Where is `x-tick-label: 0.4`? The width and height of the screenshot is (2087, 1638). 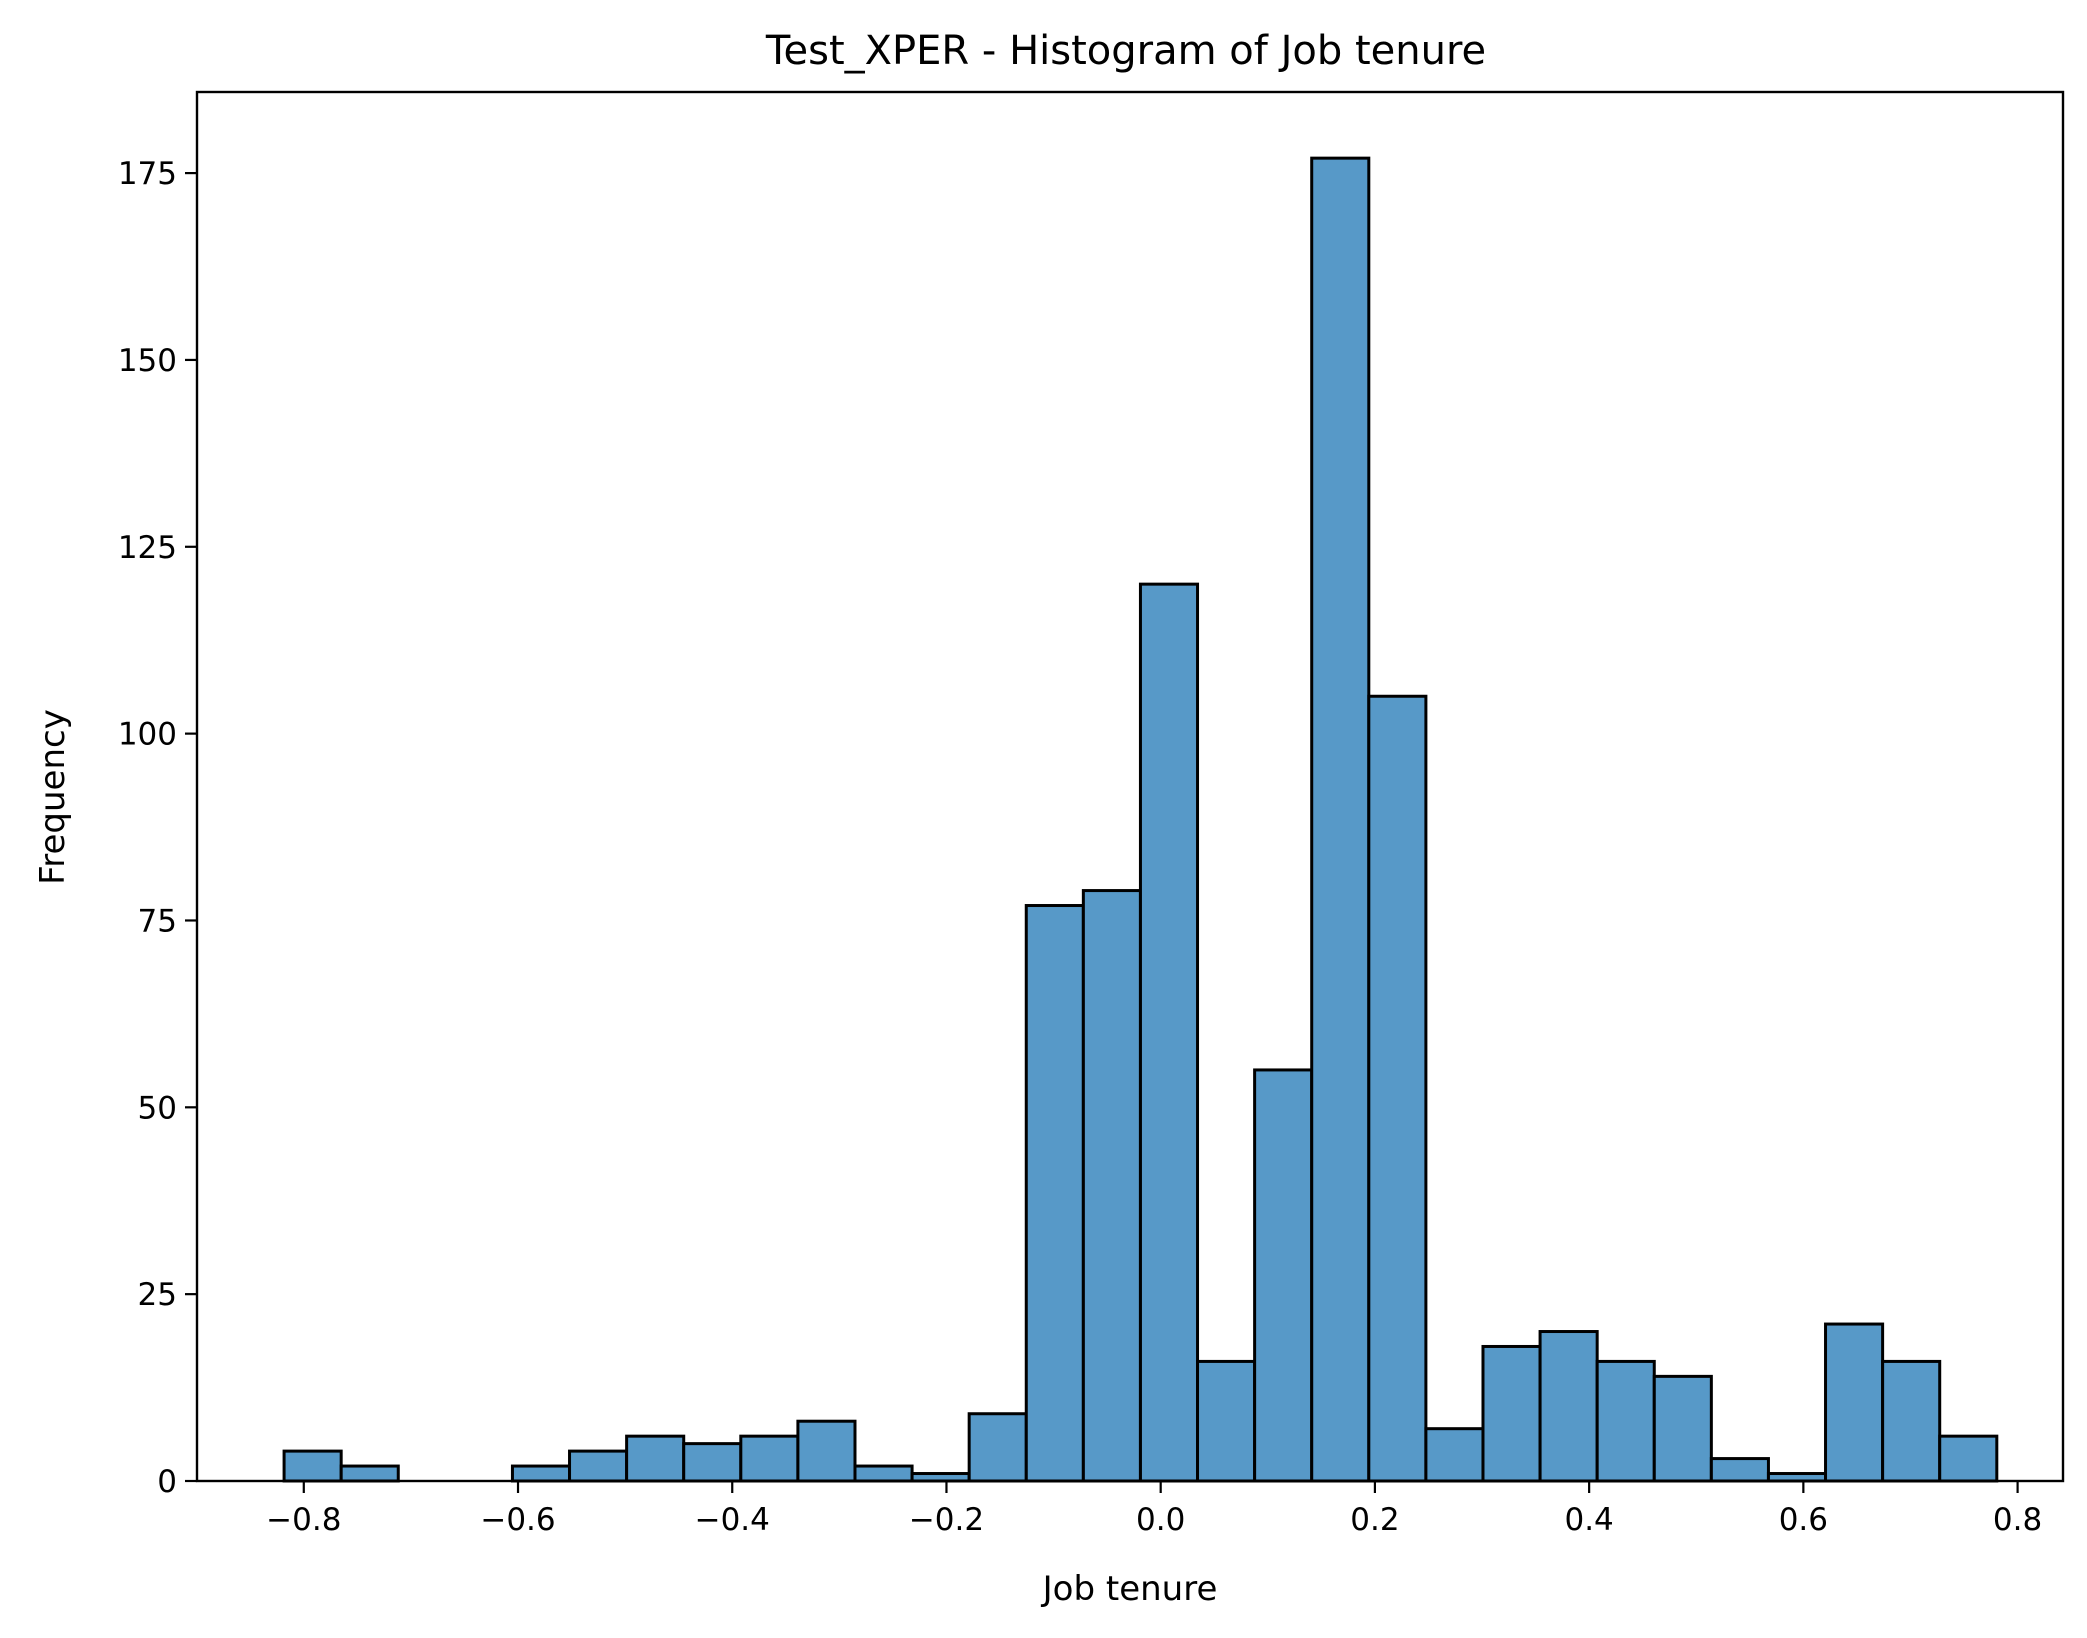
x-tick-label: 0.4 is located at coordinates (1588, 1520).